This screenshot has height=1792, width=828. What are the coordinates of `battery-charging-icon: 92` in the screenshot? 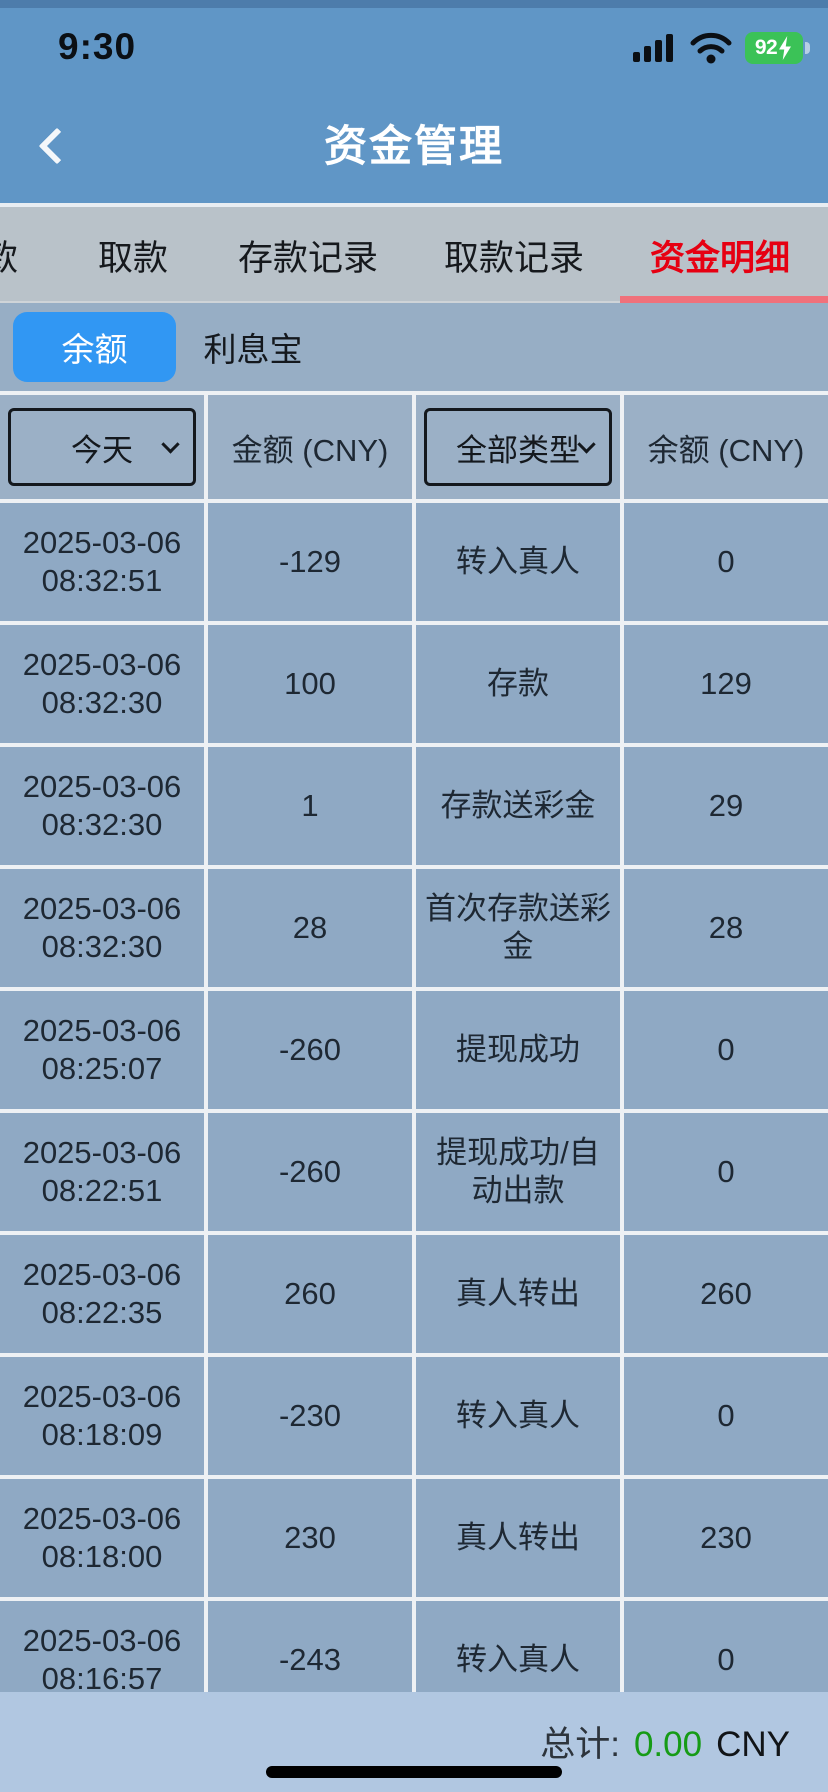 It's located at (777, 48).